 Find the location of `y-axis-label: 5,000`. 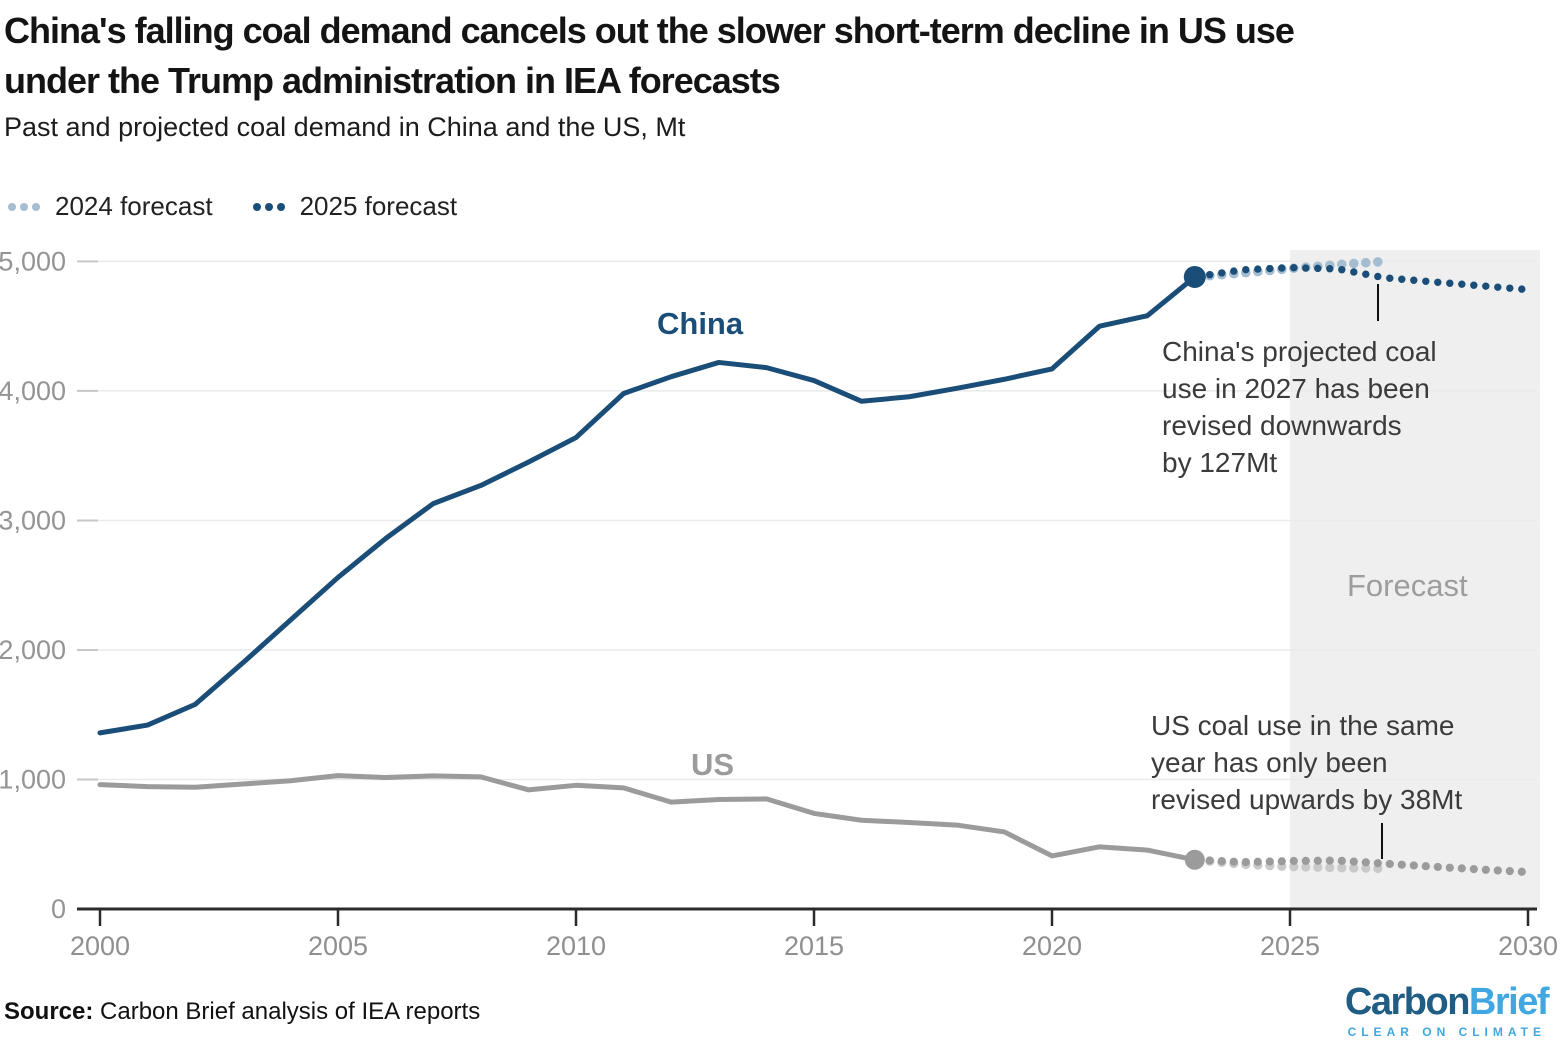

y-axis-label: 5,000 is located at coordinates (33, 261).